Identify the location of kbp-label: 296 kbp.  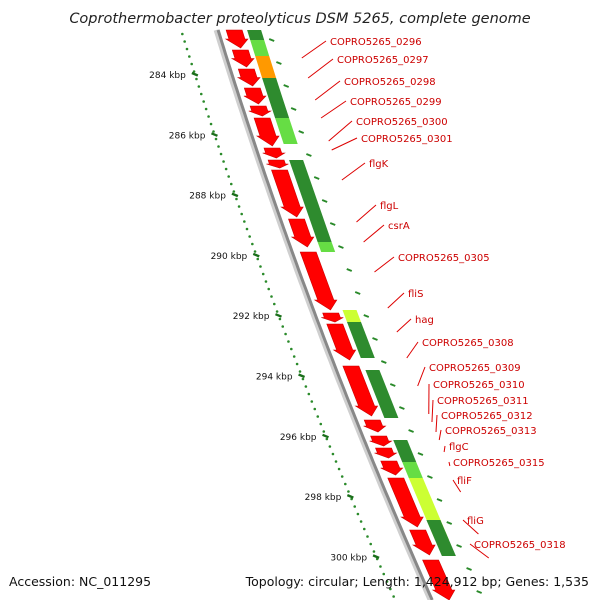
(298, 438).